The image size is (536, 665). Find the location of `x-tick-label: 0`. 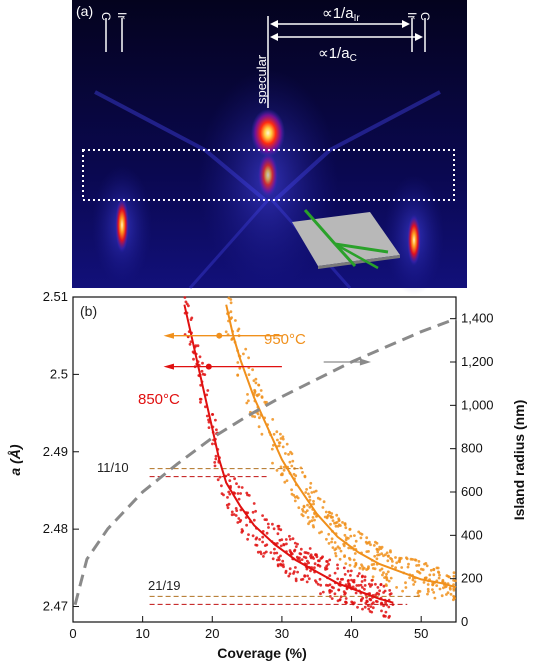

x-tick-label: 0 is located at coordinates (72, 633).